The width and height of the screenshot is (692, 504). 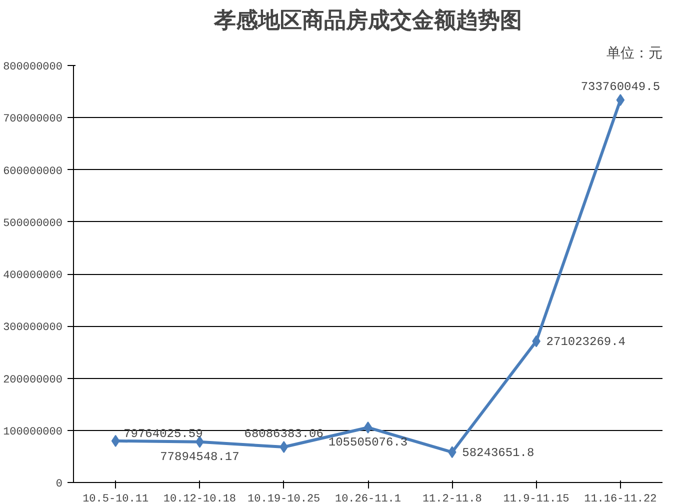 I want to click on y-tick-label: 400000000, so click(x=33, y=276).